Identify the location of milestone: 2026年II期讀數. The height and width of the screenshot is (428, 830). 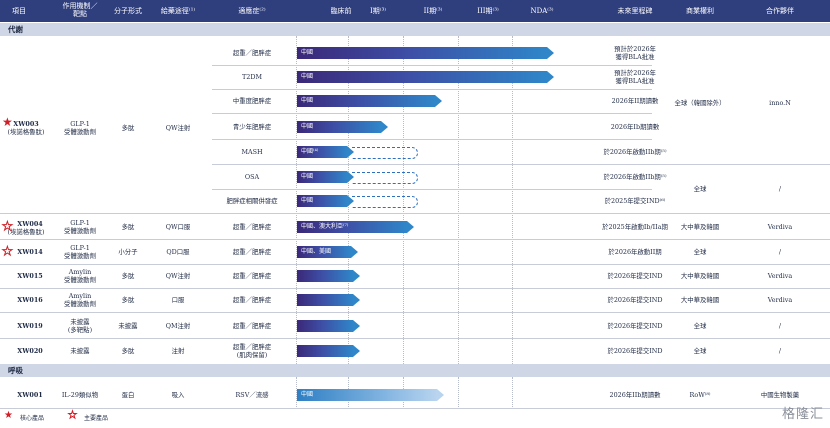
(635, 101).